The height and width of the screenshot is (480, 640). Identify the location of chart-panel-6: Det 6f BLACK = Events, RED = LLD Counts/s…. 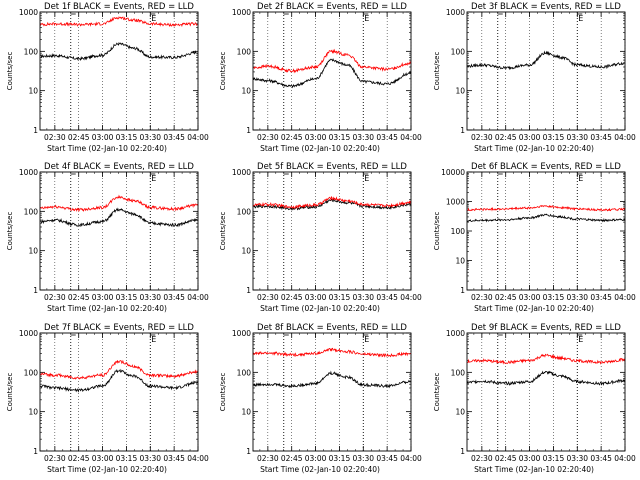
(534, 237).